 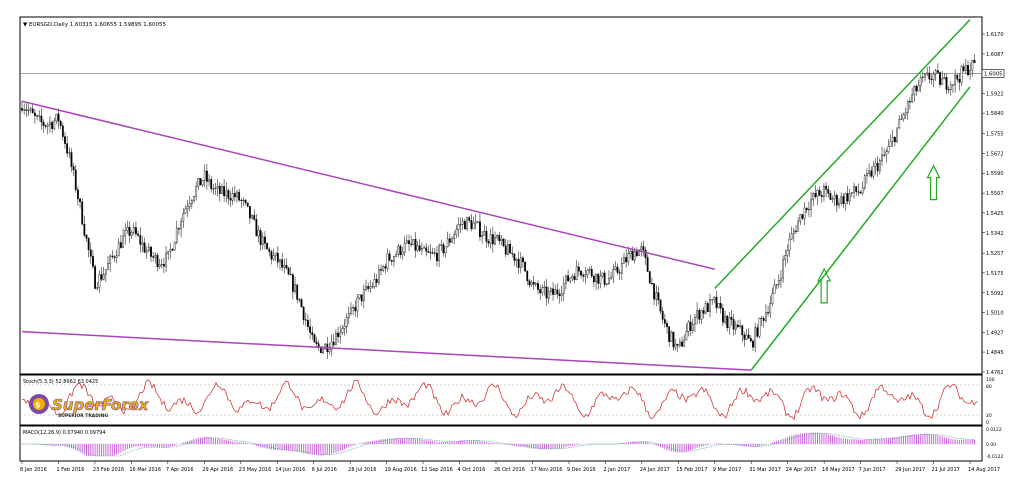 I want to click on price-tick-label: 1.6087, so click(x=995, y=55).